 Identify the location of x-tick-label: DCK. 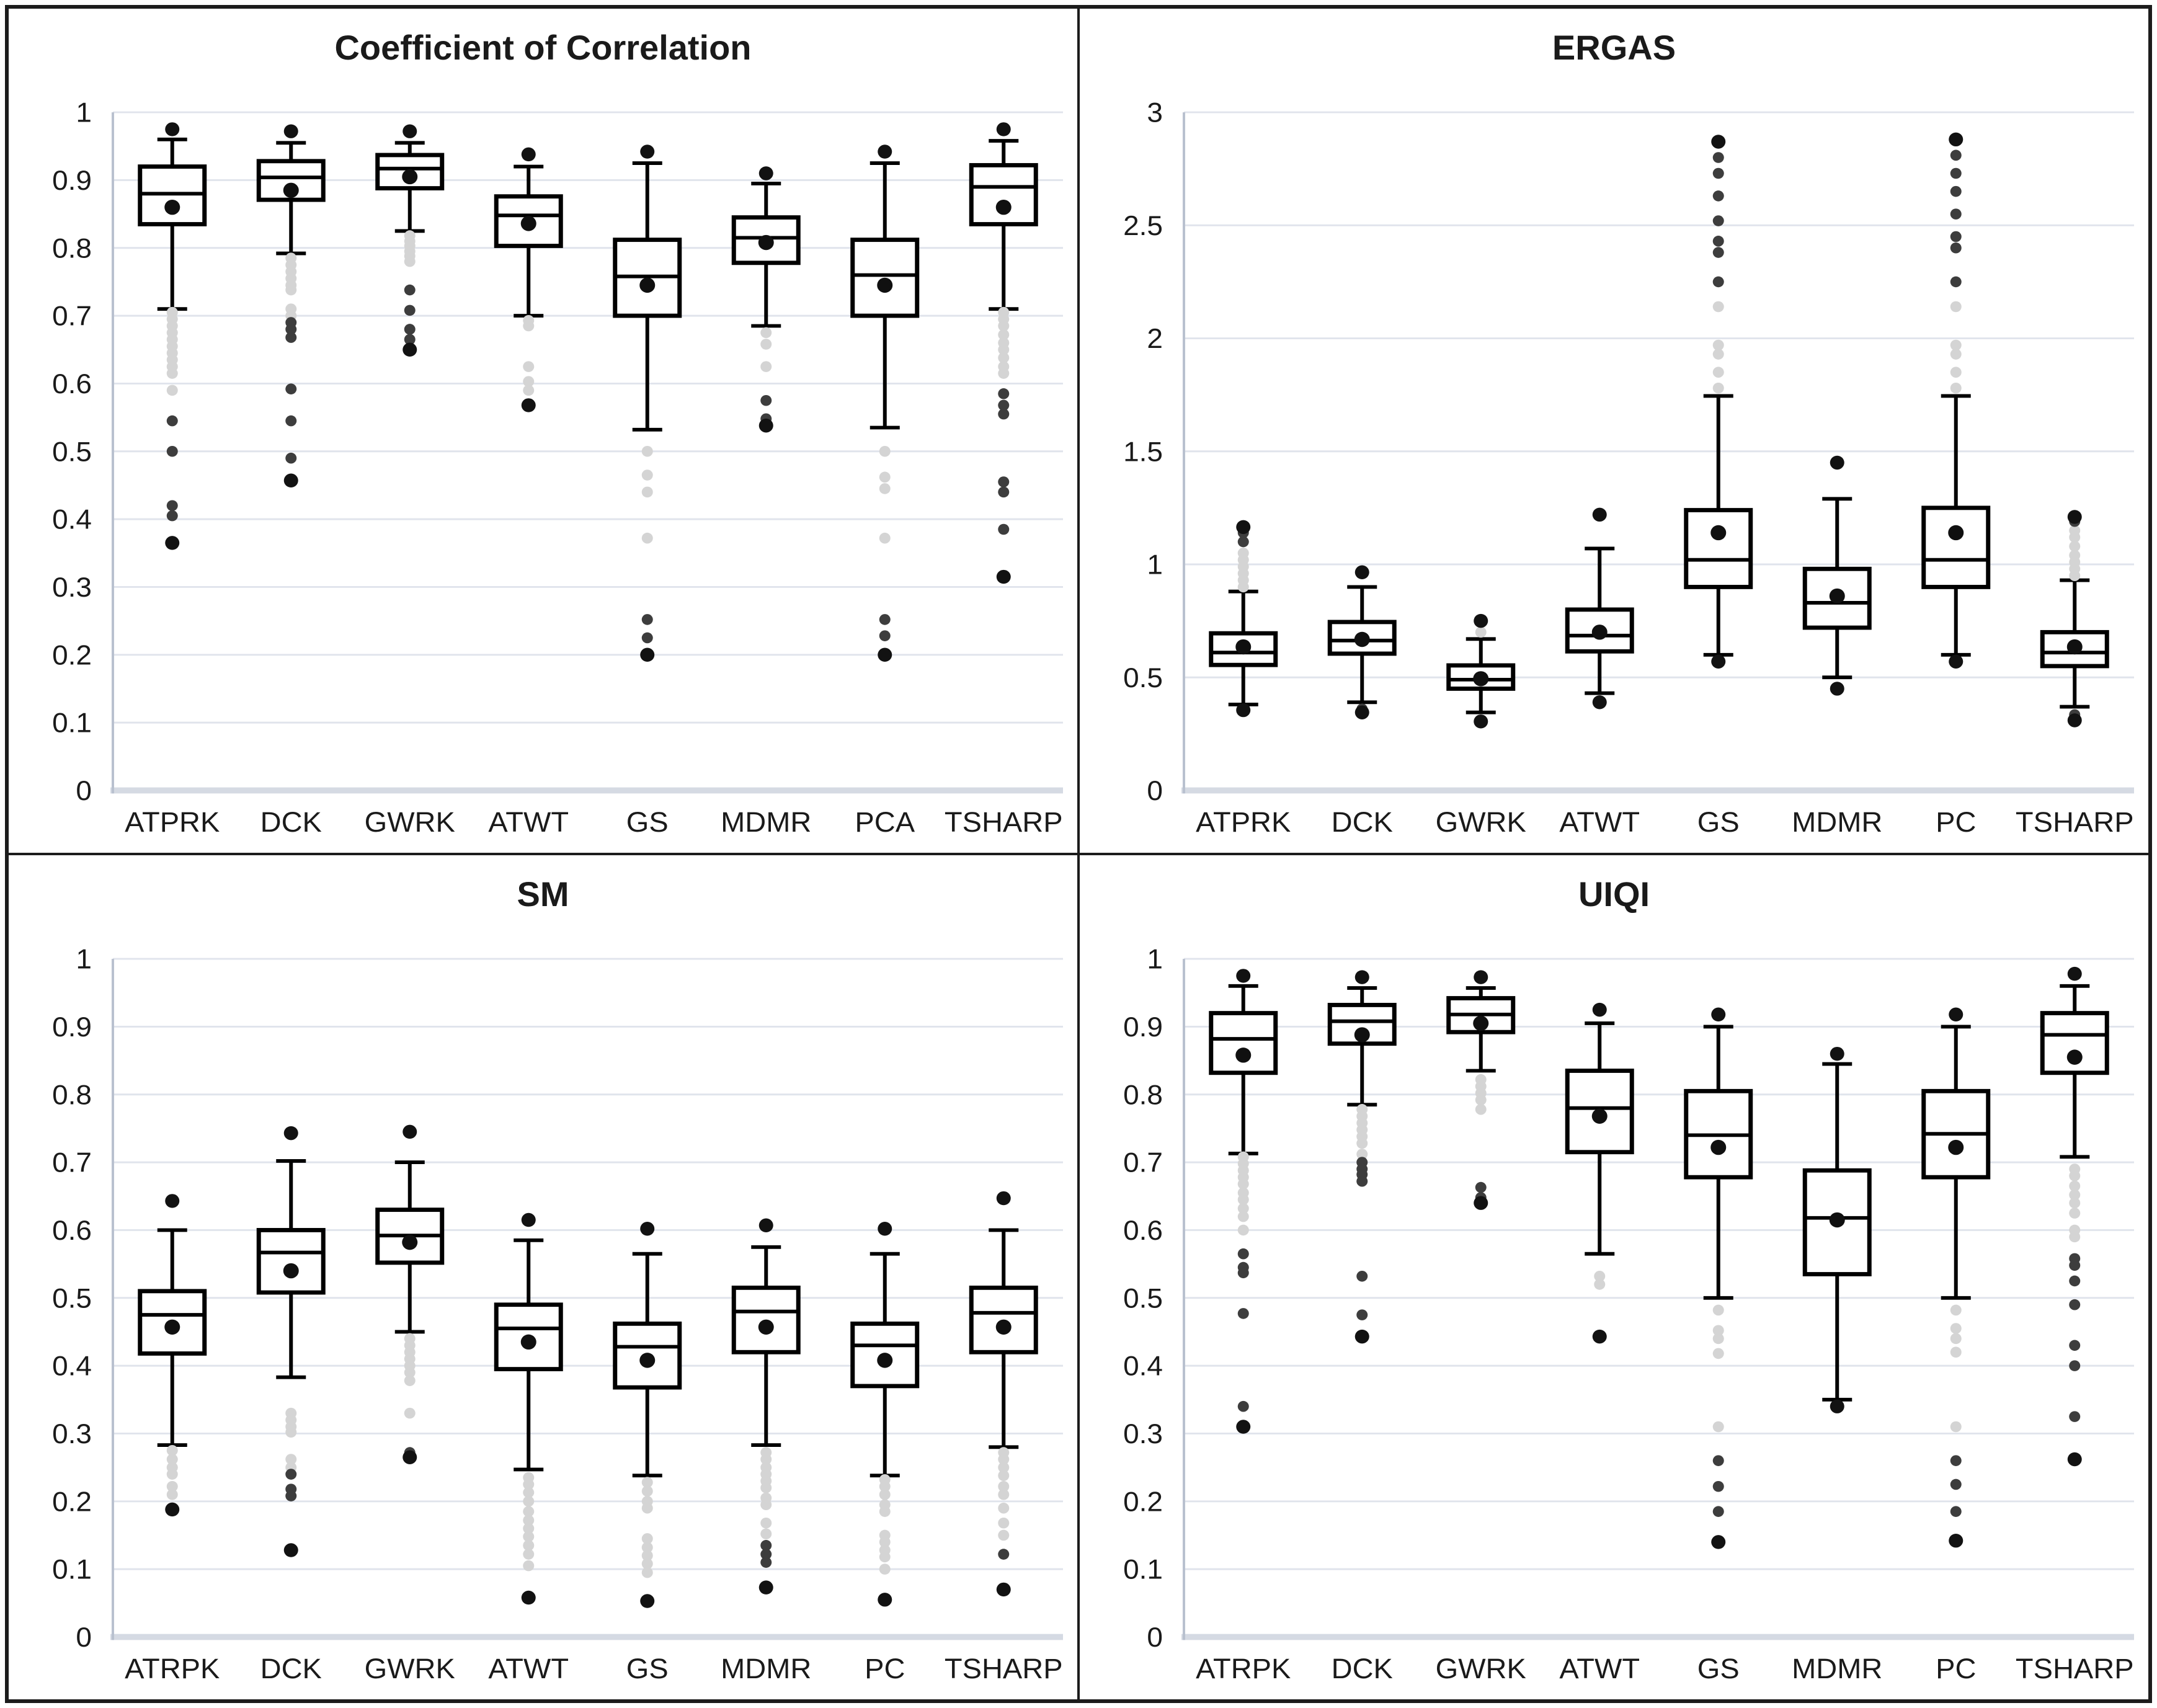
(291, 821).